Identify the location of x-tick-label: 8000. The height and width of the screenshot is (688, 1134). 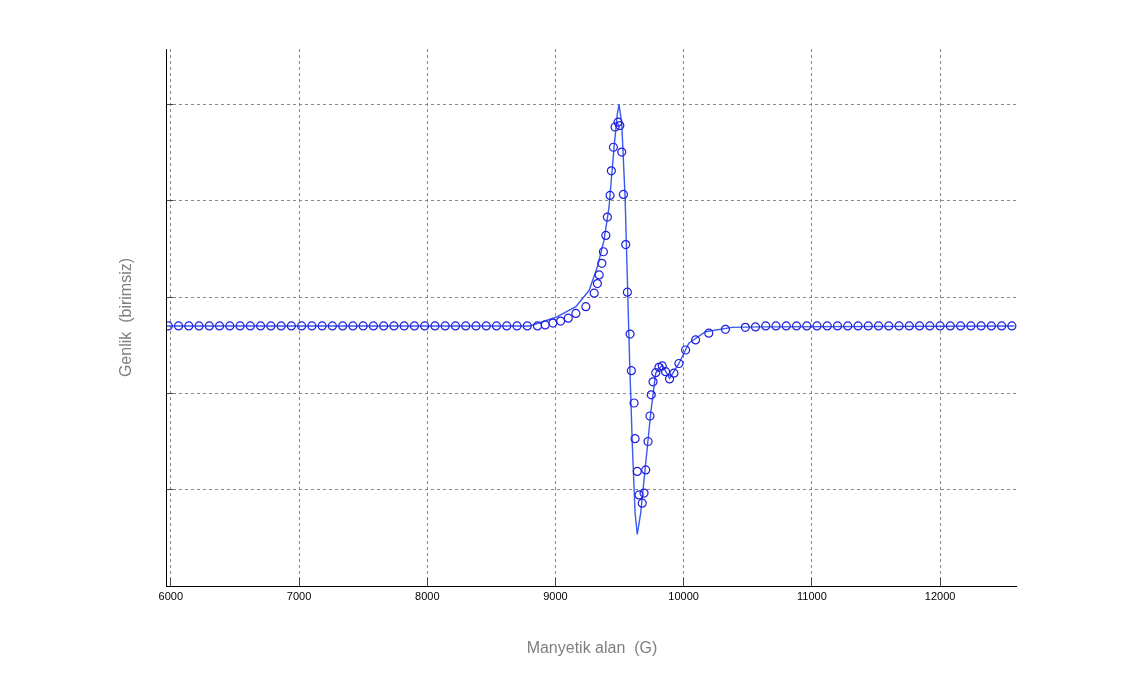
(427, 596).